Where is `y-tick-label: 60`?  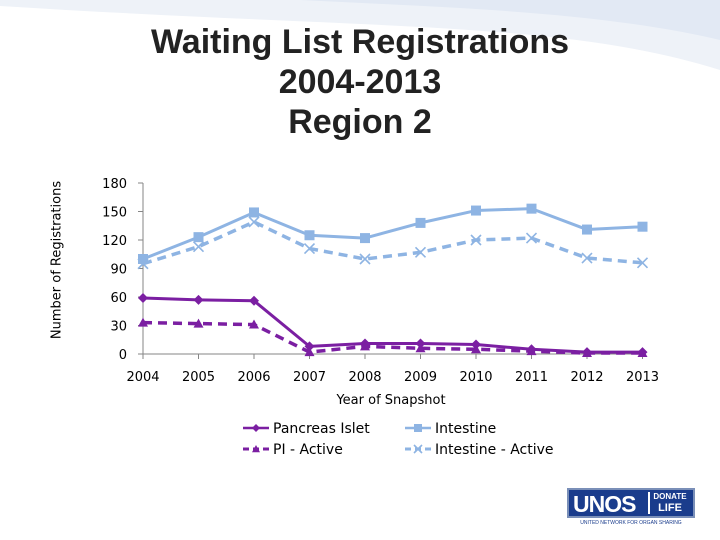 y-tick-label: 60 is located at coordinates (118, 298).